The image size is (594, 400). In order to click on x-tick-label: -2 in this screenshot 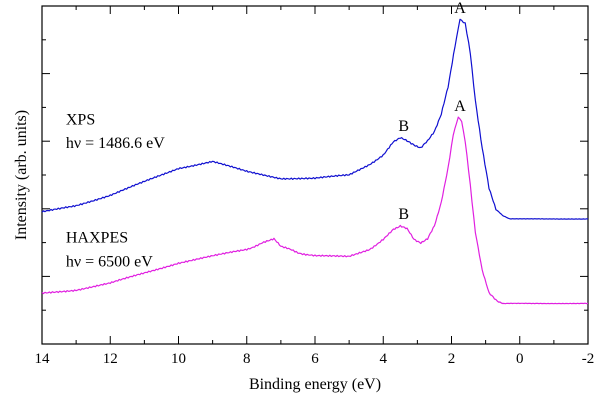, I will do `click(588, 359)`.